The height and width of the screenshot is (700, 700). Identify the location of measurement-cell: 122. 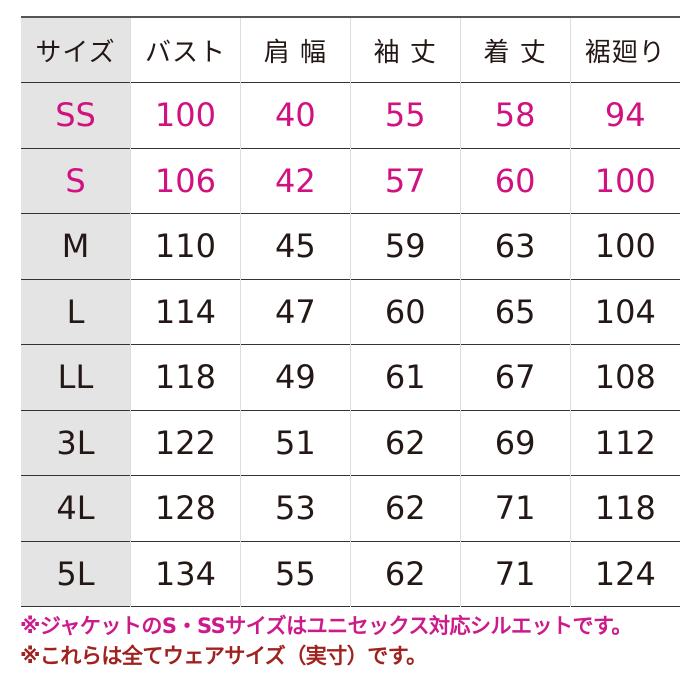
(185, 443).